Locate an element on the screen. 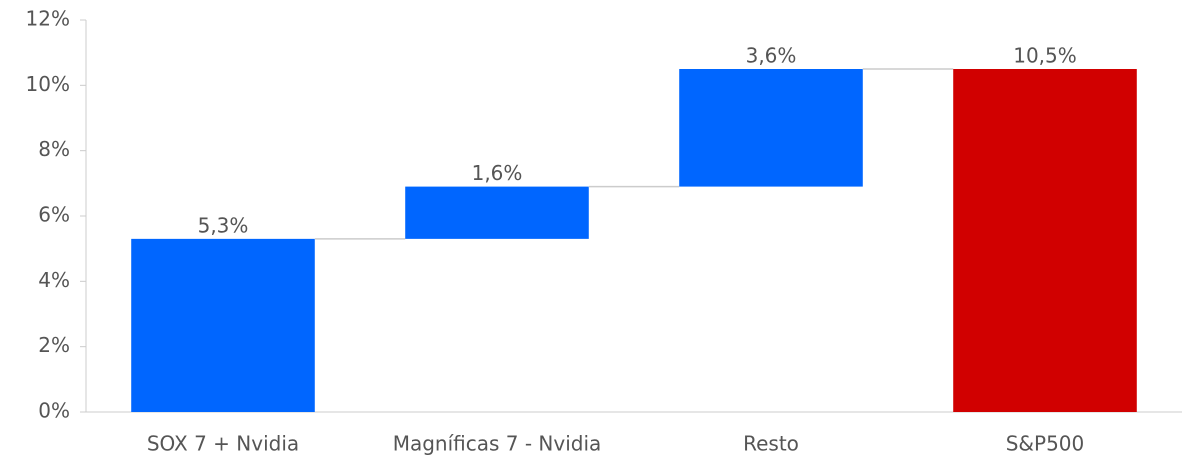  y-tick-label: 8% is located at coordinates (54, 149).